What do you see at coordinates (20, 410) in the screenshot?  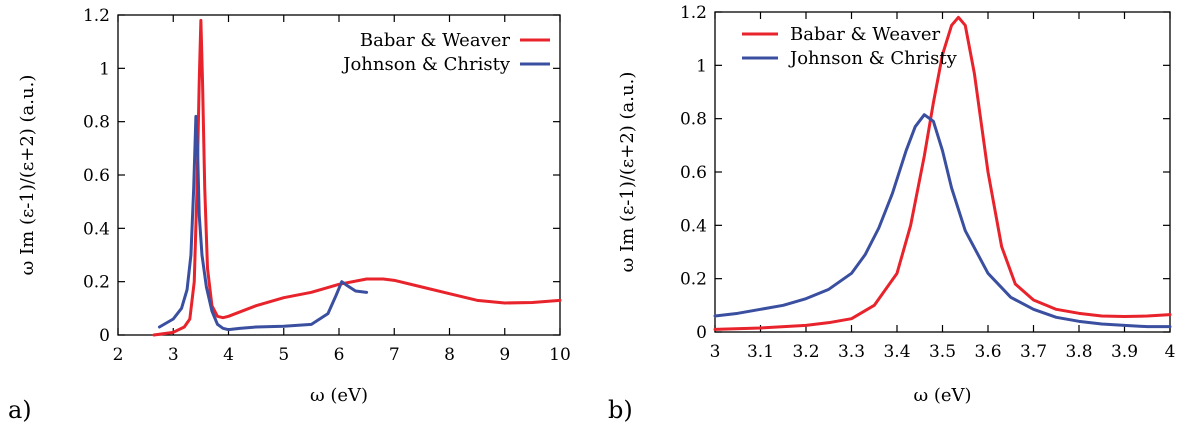 I see `panel-label: a)` at bounding box center [20, 410].